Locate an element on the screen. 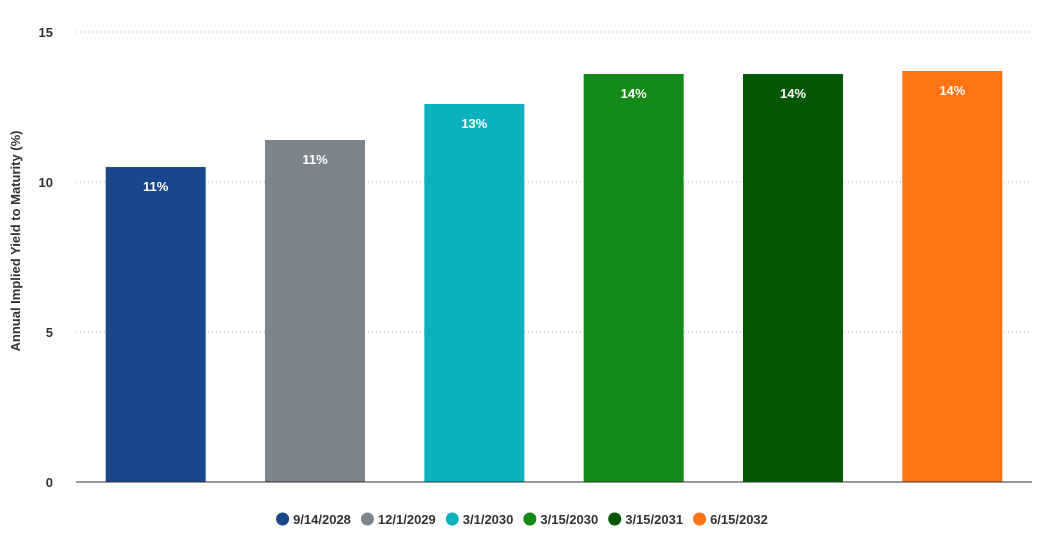 The width and height of the screenshot is (1044, 540). y-tick-label: 5 is located at coordinates (49, 332).